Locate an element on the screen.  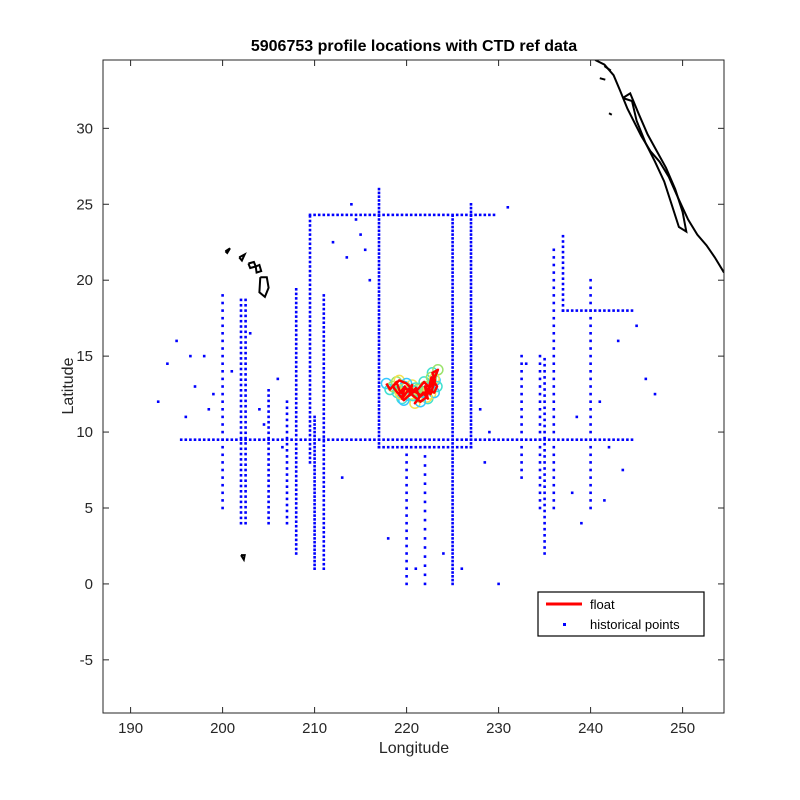
y-tick-label: 15 is located at coordinates (84, 356).